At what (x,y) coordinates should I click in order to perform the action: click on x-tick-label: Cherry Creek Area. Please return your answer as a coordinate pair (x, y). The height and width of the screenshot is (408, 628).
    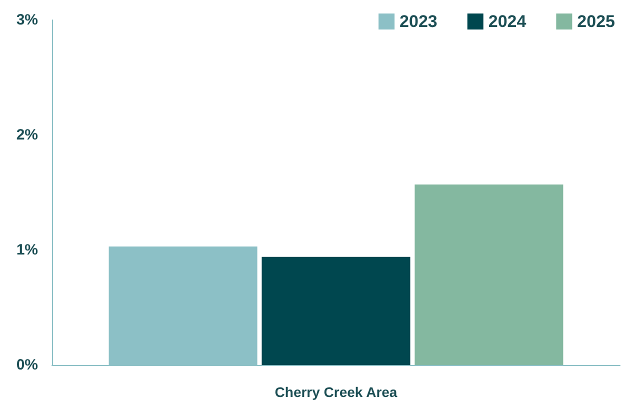
    Looking at the image, I should click on (336, 392).